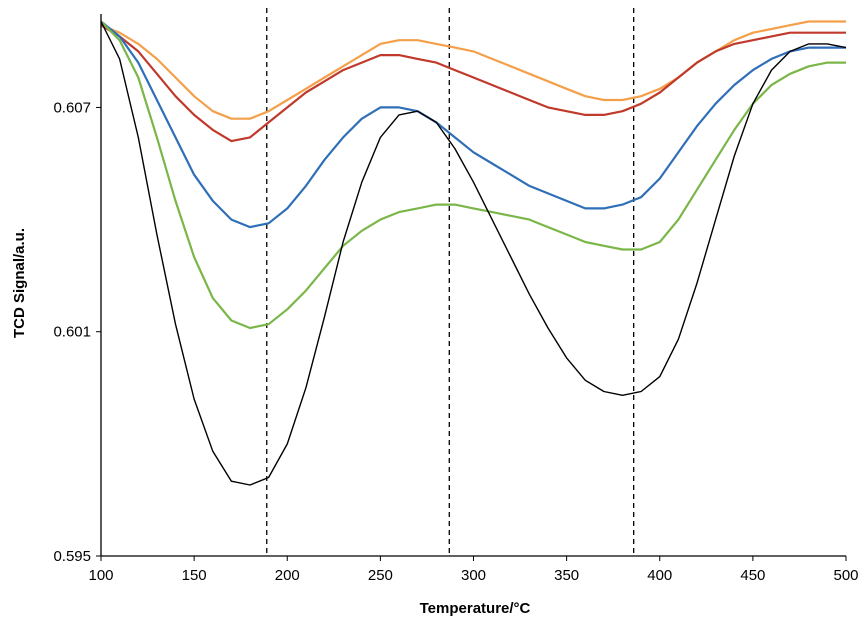  Describe the element at coordinates (380, 575) in the screenshot. I see `x-tick-label: 250` at that location.